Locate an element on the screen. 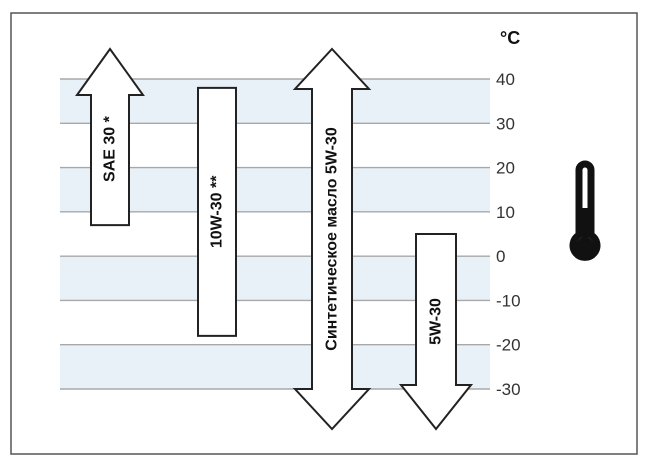 The width and height of the screenshot is (646, 461). tick-label: -30 is located at coordinates (508, 389).